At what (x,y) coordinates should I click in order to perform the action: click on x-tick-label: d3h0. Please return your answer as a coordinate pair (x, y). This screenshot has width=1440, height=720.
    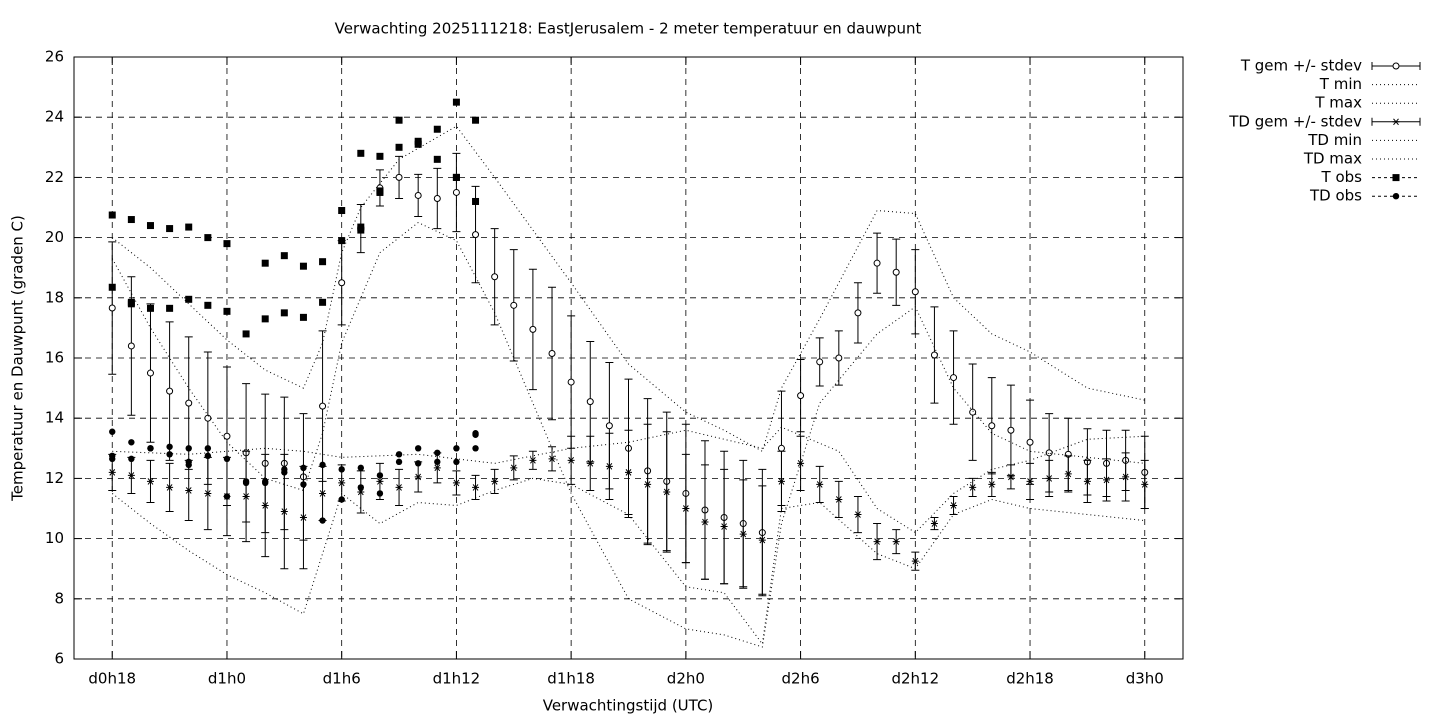
    Looking at the image, I should click on (1145, 679).